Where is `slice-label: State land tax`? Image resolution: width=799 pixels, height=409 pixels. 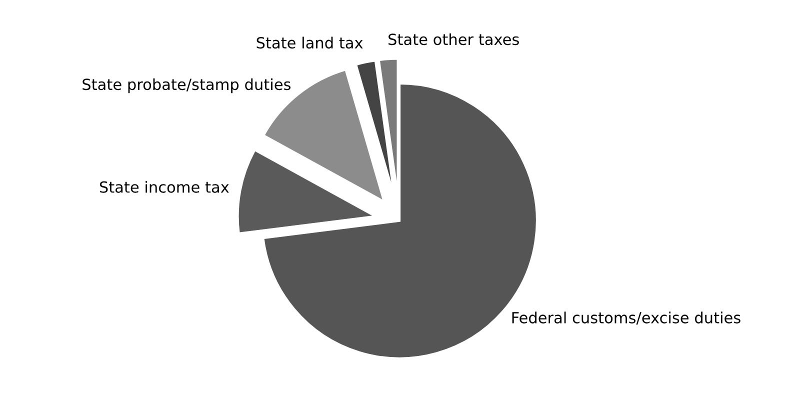
slice-label: State land tax is located at coordinates (309, 42).